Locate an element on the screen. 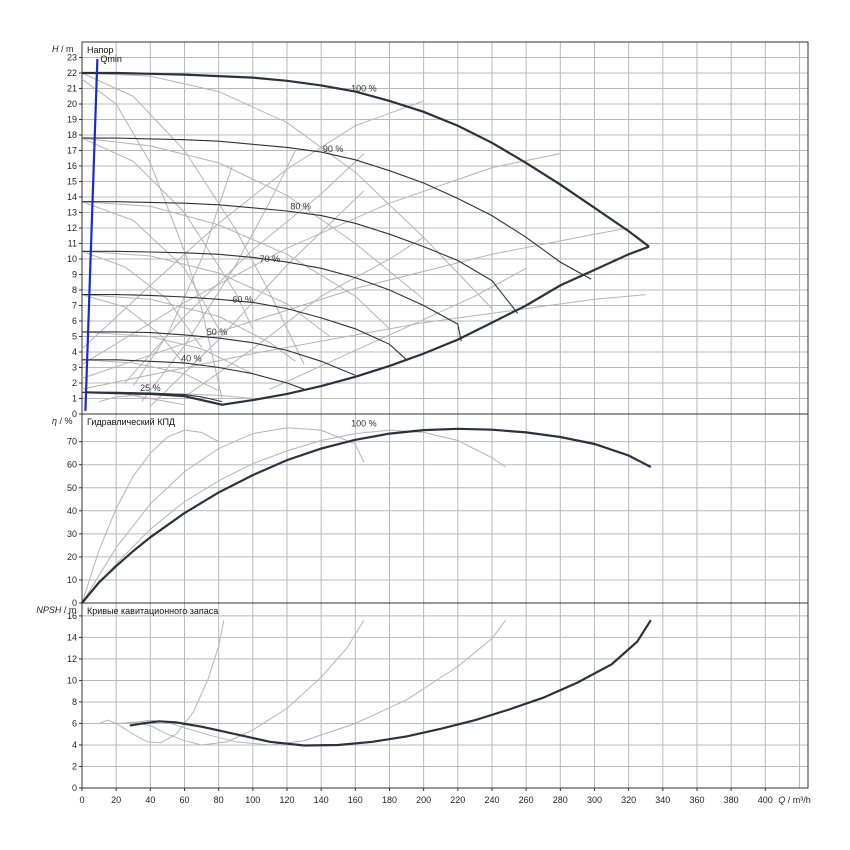 The height and width of the screenshot is (850, 850). y-tick-label: 15 is located at coordinates (72, 182).